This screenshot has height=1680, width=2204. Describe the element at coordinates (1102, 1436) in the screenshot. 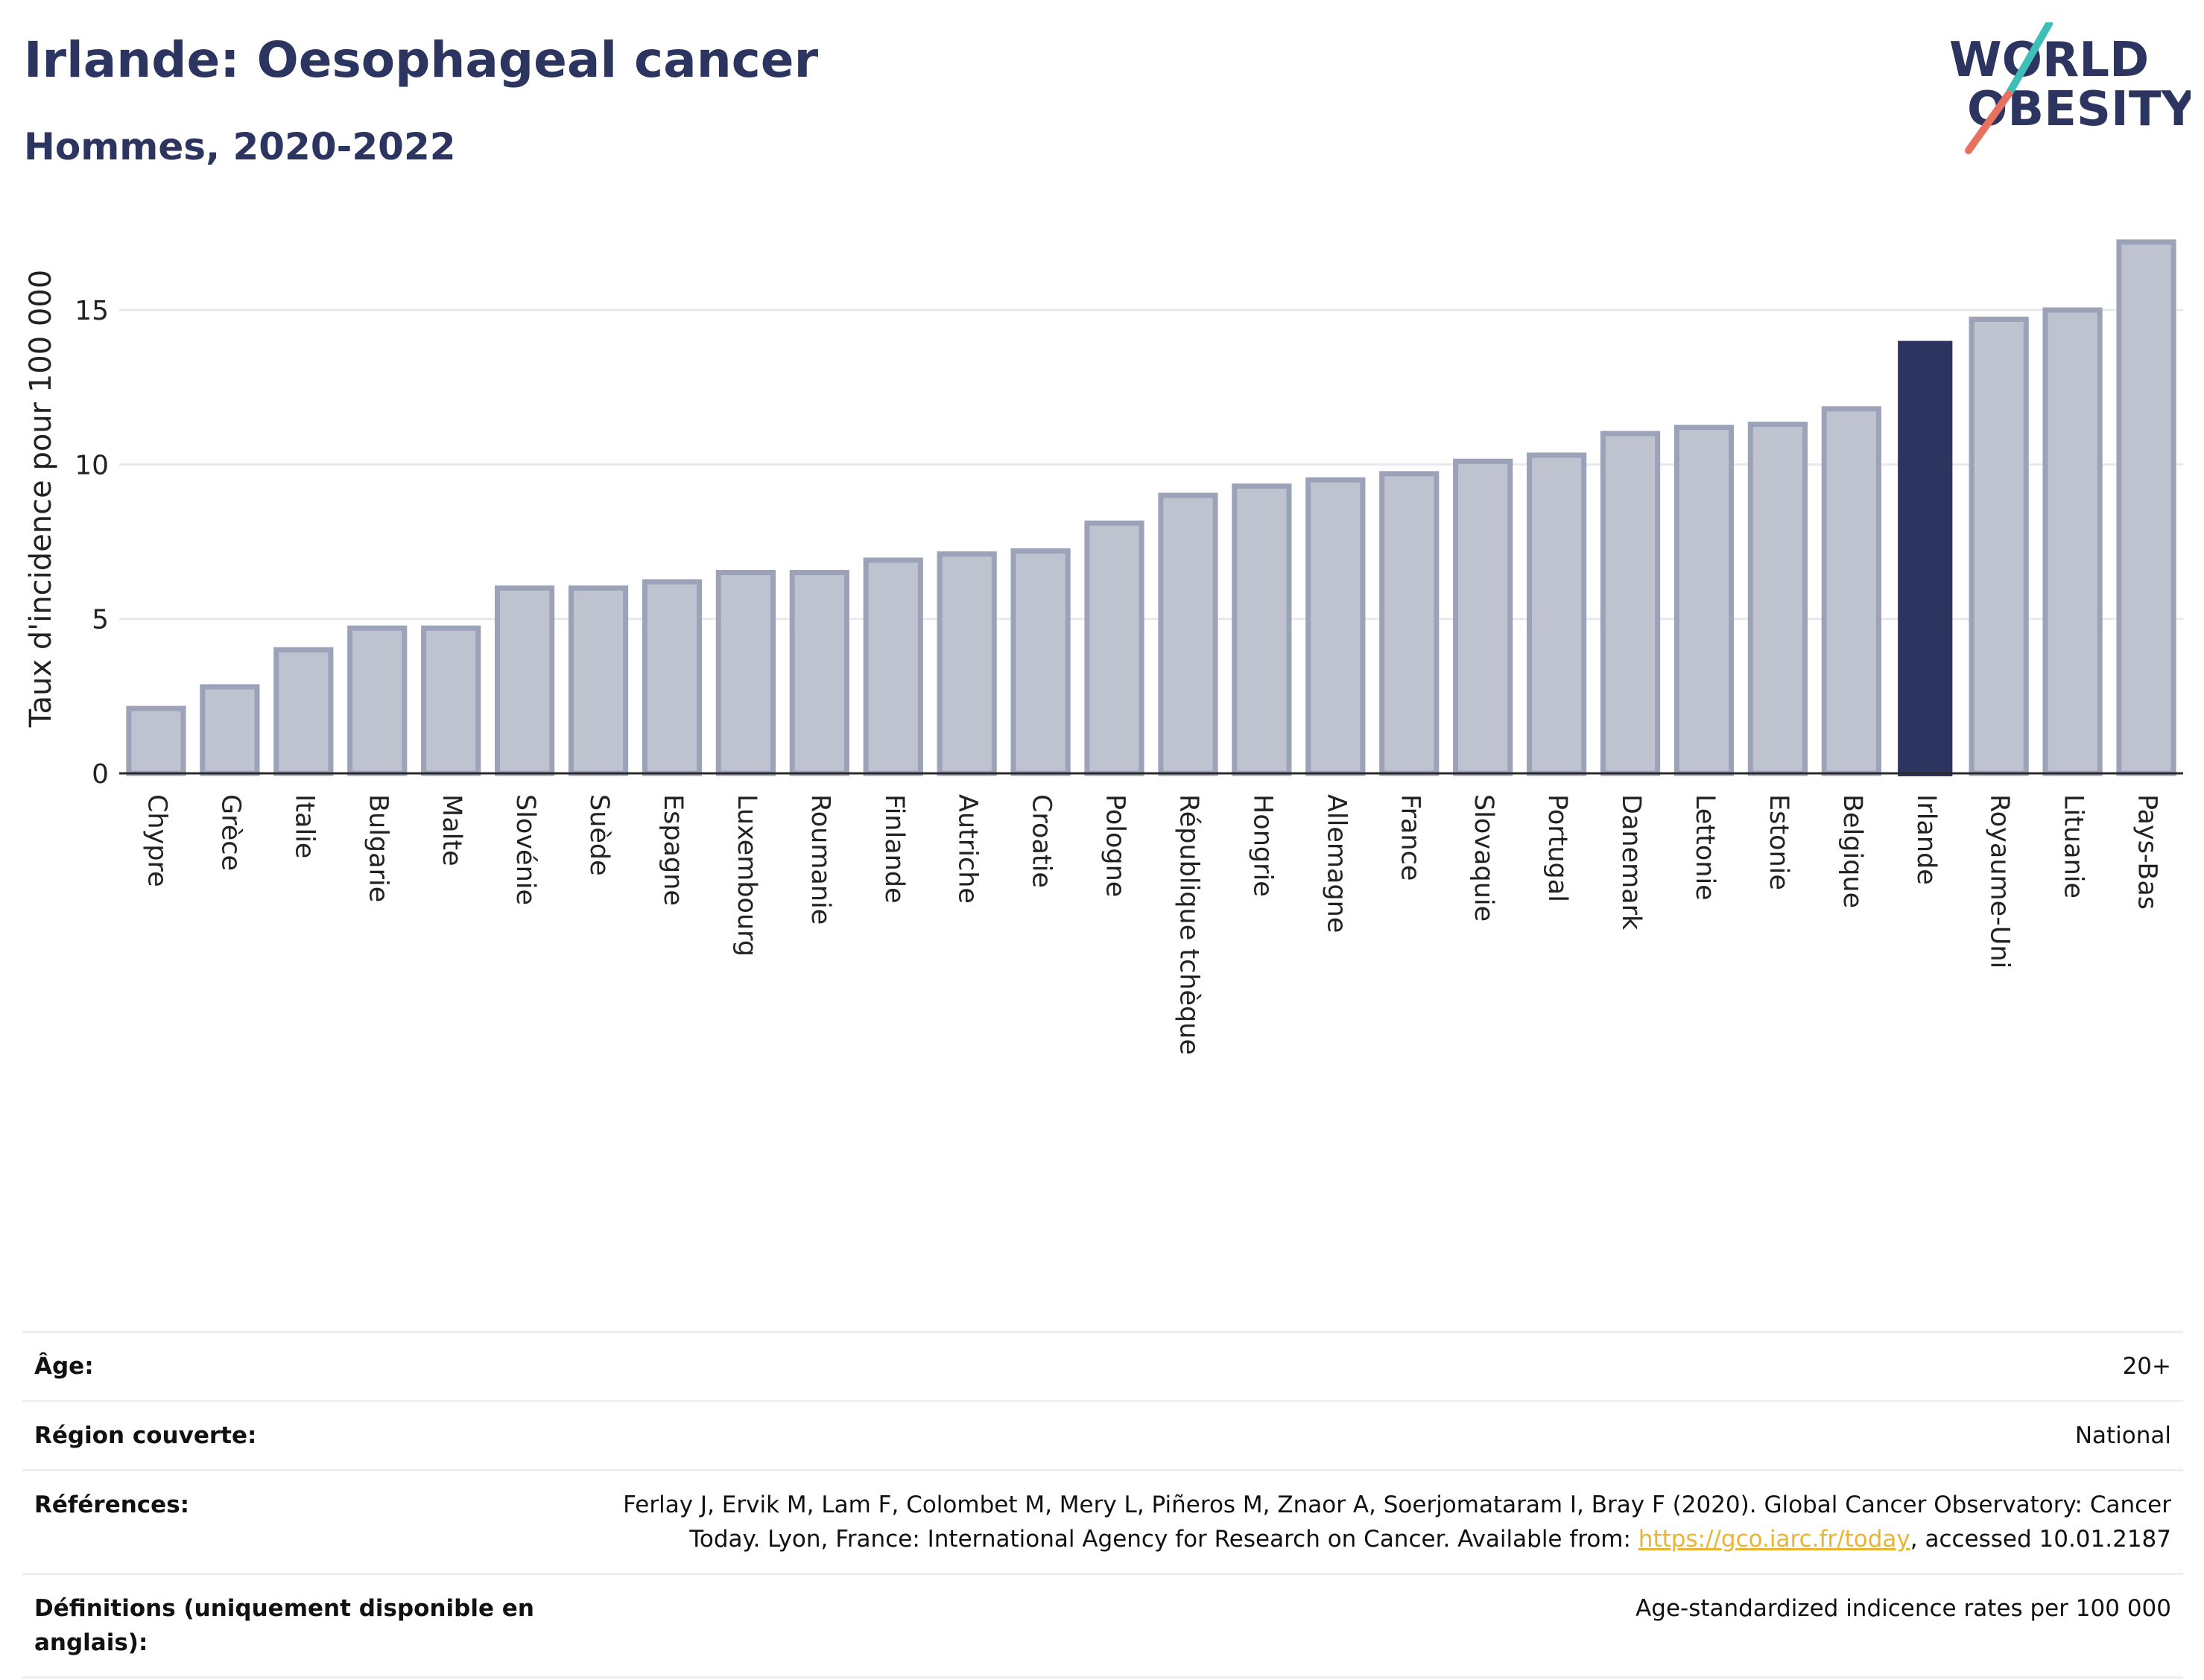

I see `meta-row-region: Région couverte: National` at that location.